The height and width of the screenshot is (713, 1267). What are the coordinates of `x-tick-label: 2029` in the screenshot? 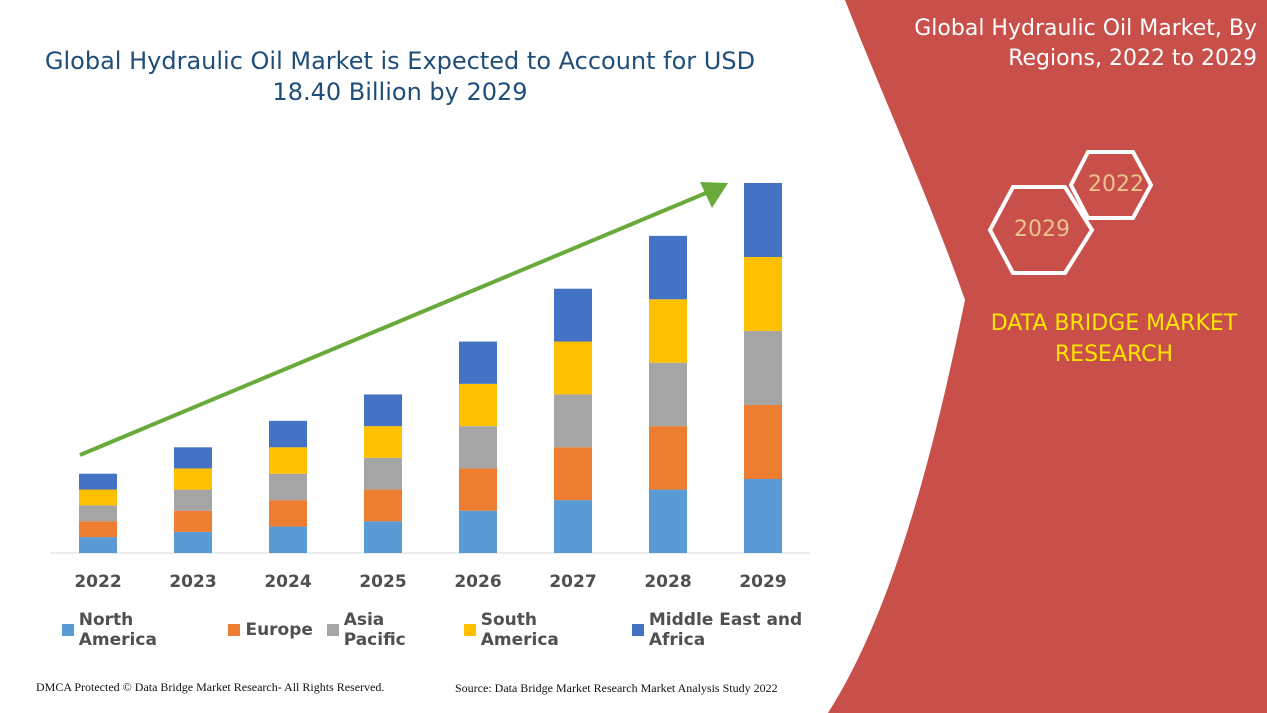 It's located at (762, 582).